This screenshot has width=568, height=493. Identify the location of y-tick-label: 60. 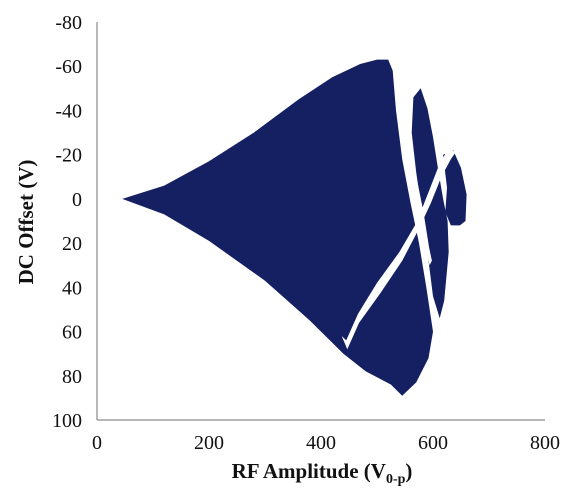
(72, 333).